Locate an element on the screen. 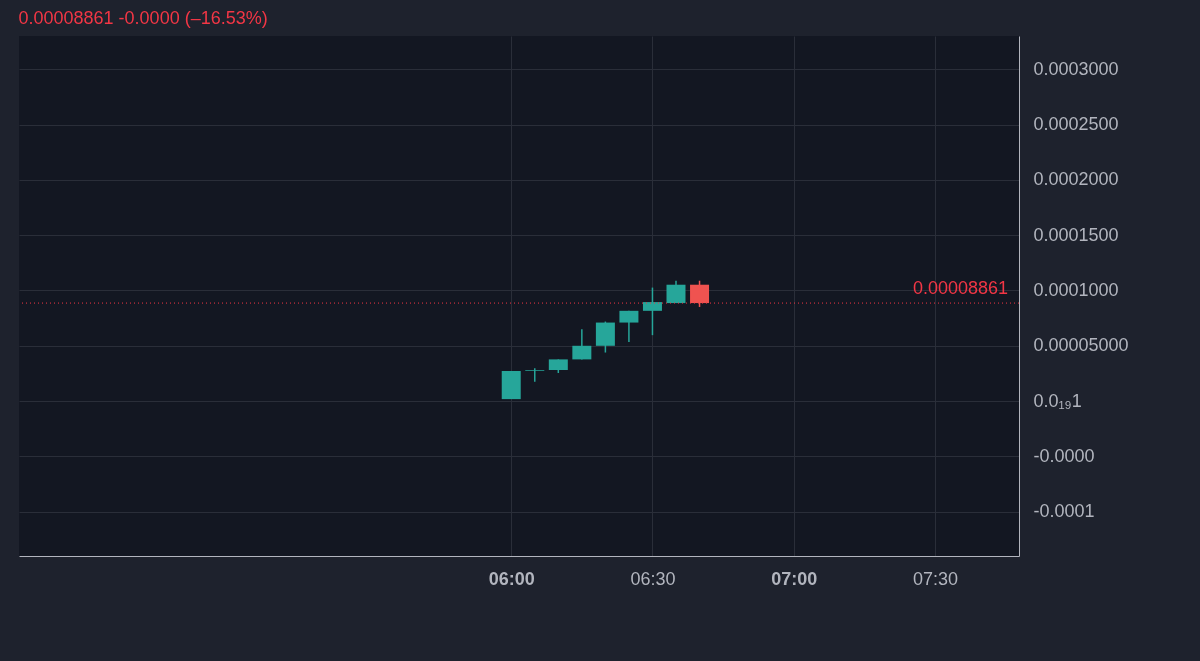 Image resolution: width=1200 pixels, height=661 pixels. y-tick-label: 0.0001000 is located at coordinates (1076, 289).